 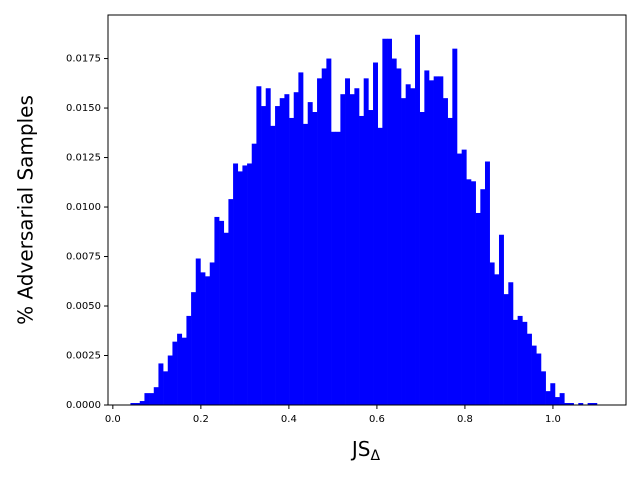 What do you see at coordinates (377, 419) in the screenshot?
I see `x-tick-label: 0.6` at bounding box center [377, 419].